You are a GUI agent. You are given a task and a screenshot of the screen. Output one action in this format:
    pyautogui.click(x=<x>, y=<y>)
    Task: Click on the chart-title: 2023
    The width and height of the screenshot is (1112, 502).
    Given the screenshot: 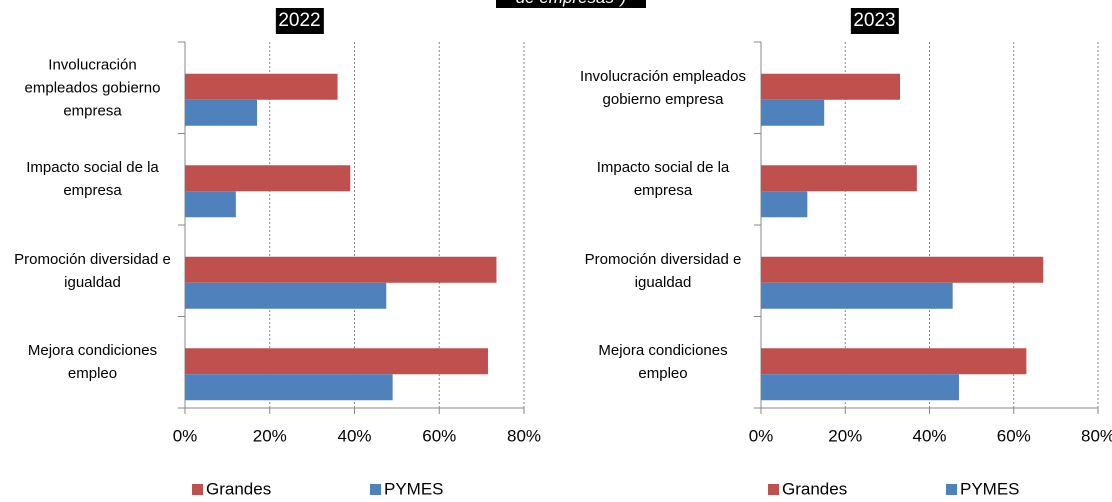 What is the action you would take?
    pyautogui.click(x=874, y=21)
    